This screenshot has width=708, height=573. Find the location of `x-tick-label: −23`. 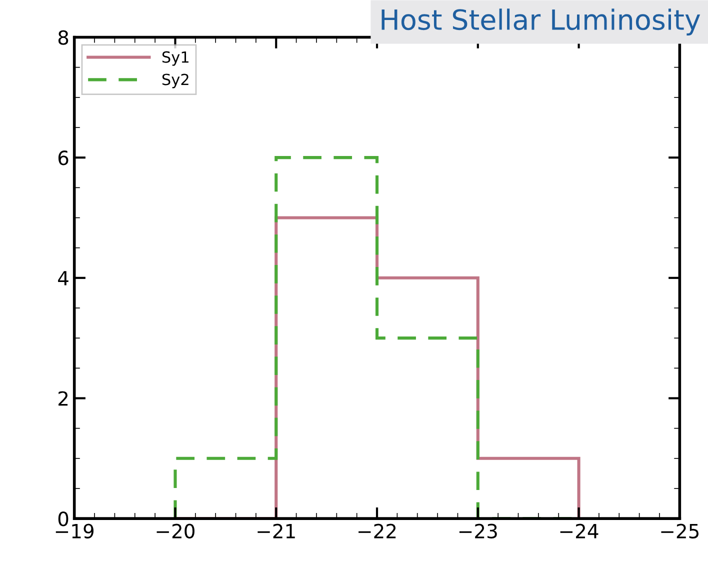

x-tick-label: −23 is located at coordinates (478, 531).